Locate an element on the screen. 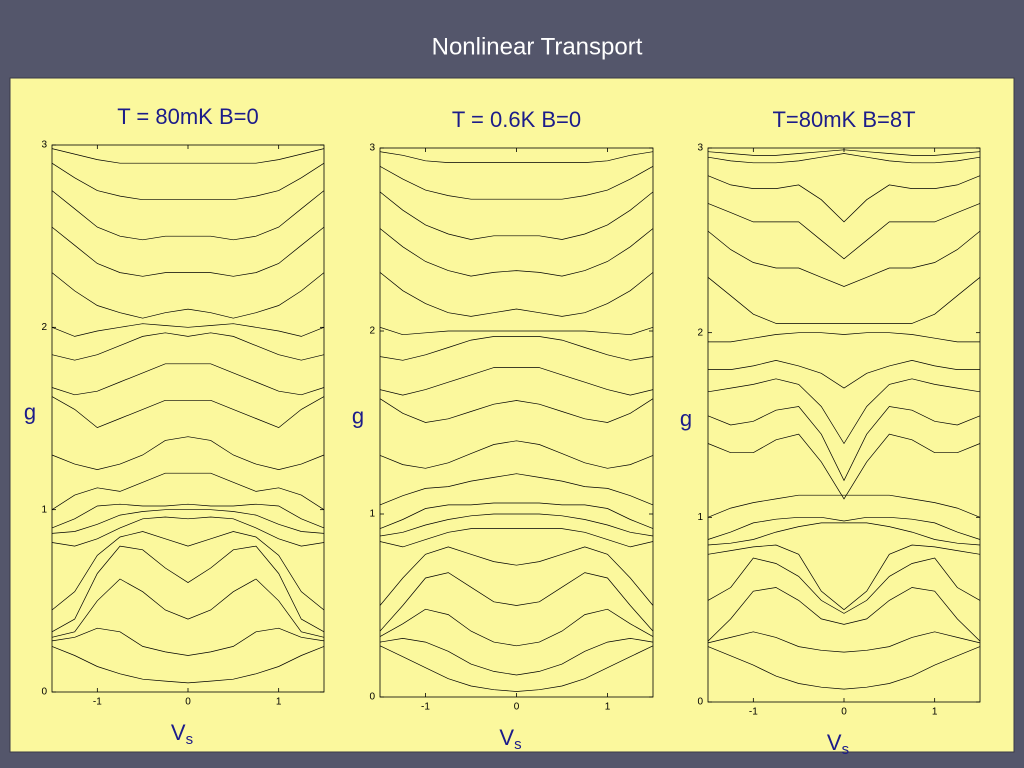 This screenshot has width=1024, height=768. chart-title: T = 80mK B=0 is located at coordinates (187, 116).